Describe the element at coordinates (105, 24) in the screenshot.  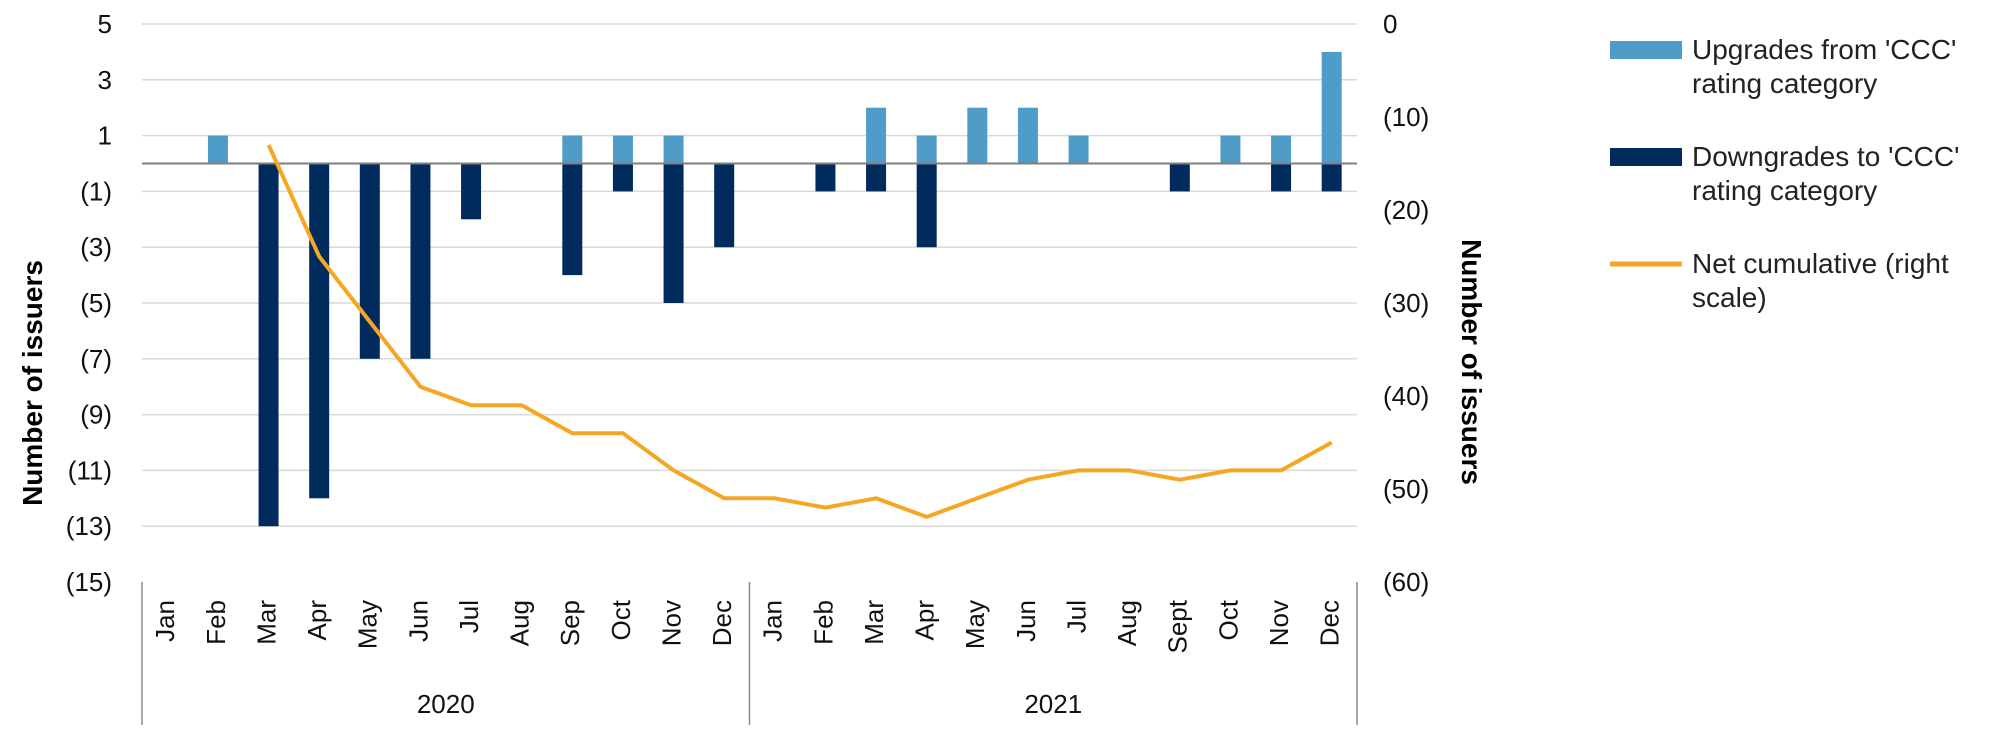
I see `y-left-tick-label: 5` at that location.